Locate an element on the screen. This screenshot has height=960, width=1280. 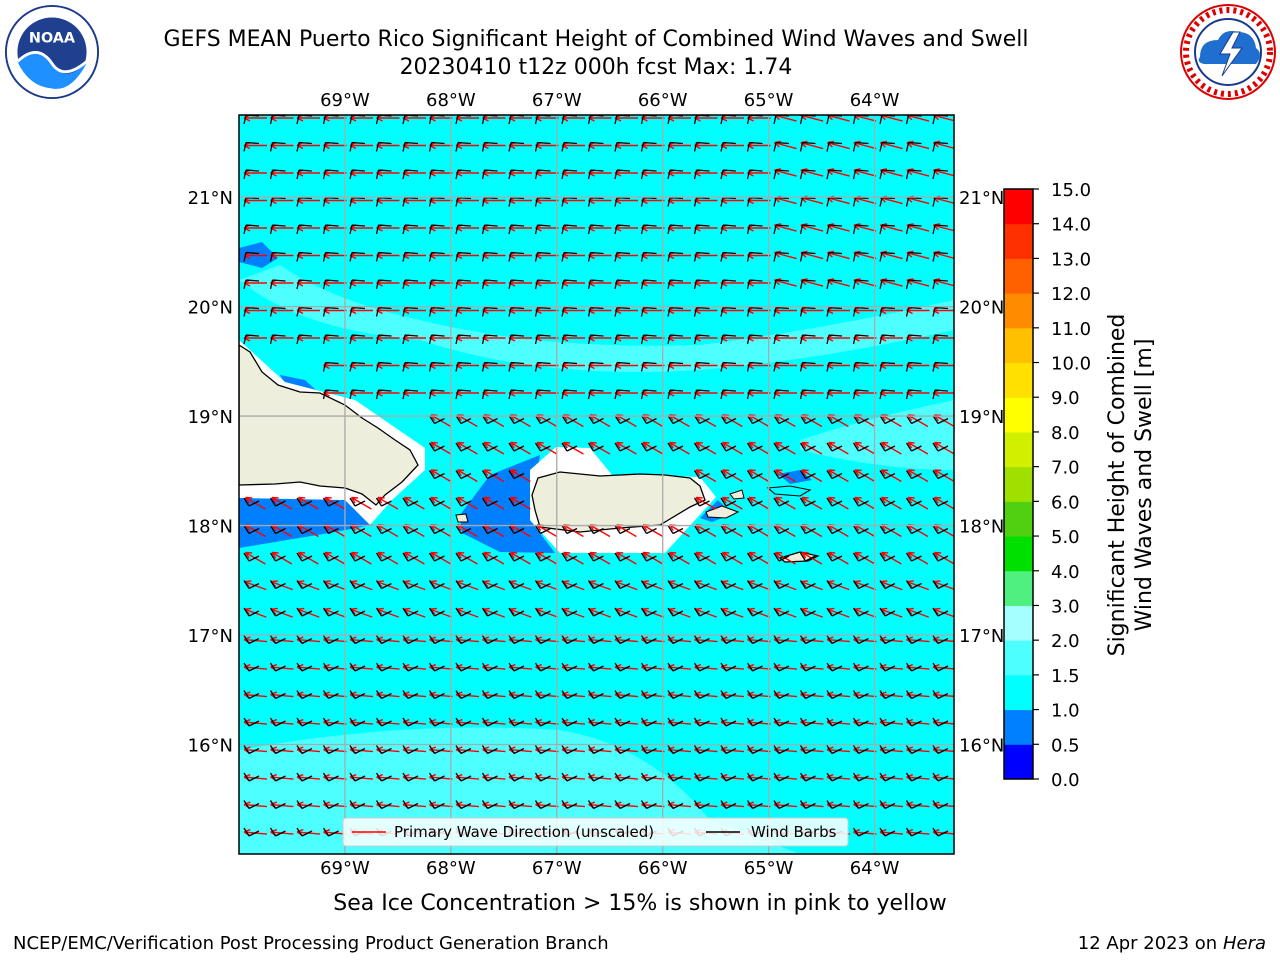
colorbar-frame is located at coordinates (1018, 484).